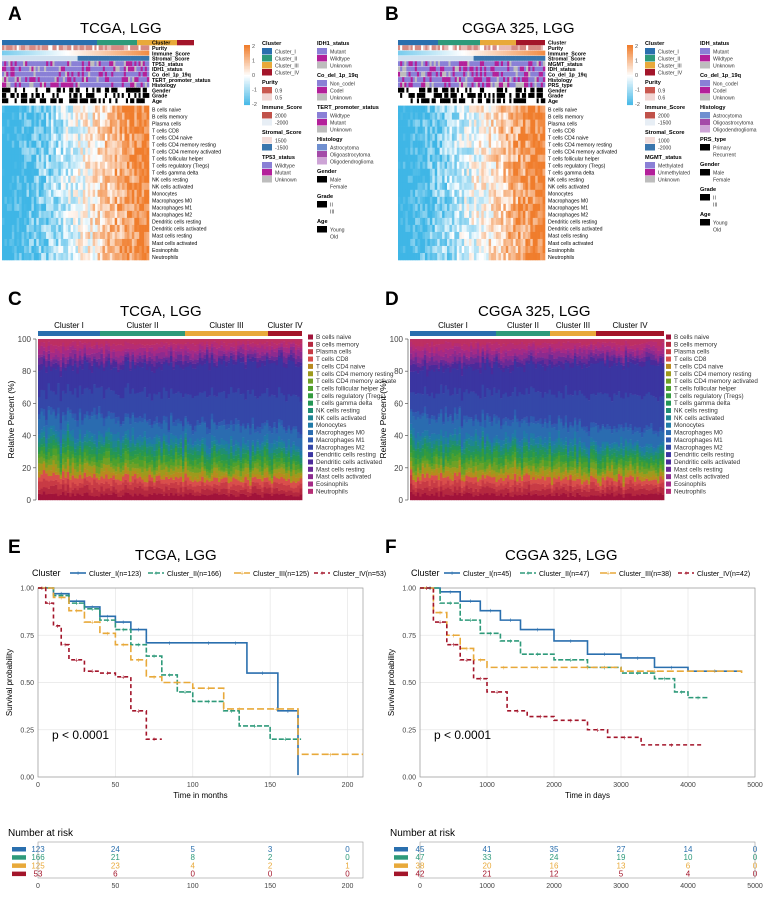 The height and width of the screenshot is (912, 777). What do you see at coordinates (630, 75) in the screenshot?
I see `color-scale` at bounding box center [630, 75].